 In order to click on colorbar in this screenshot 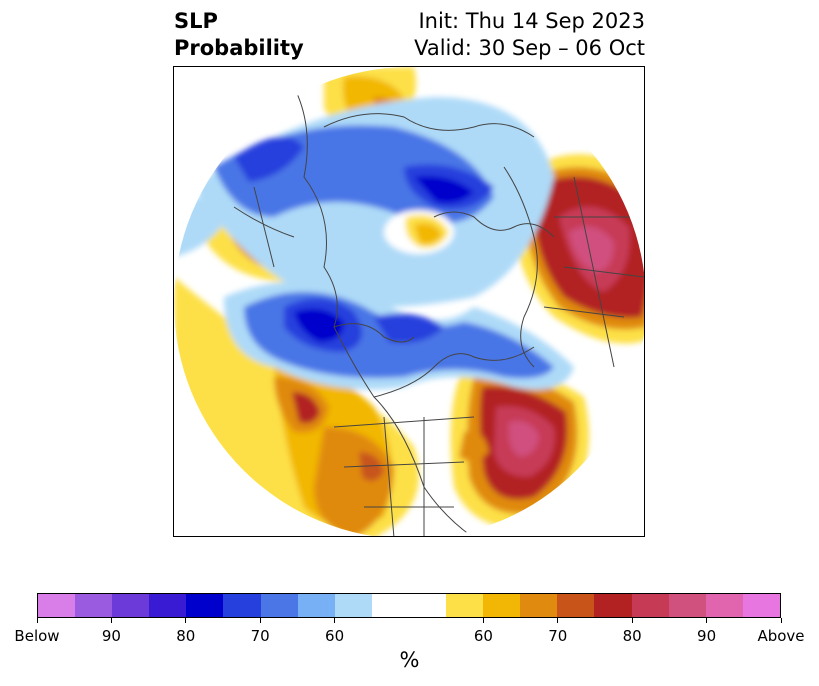, I will do `click(409, 605)`.